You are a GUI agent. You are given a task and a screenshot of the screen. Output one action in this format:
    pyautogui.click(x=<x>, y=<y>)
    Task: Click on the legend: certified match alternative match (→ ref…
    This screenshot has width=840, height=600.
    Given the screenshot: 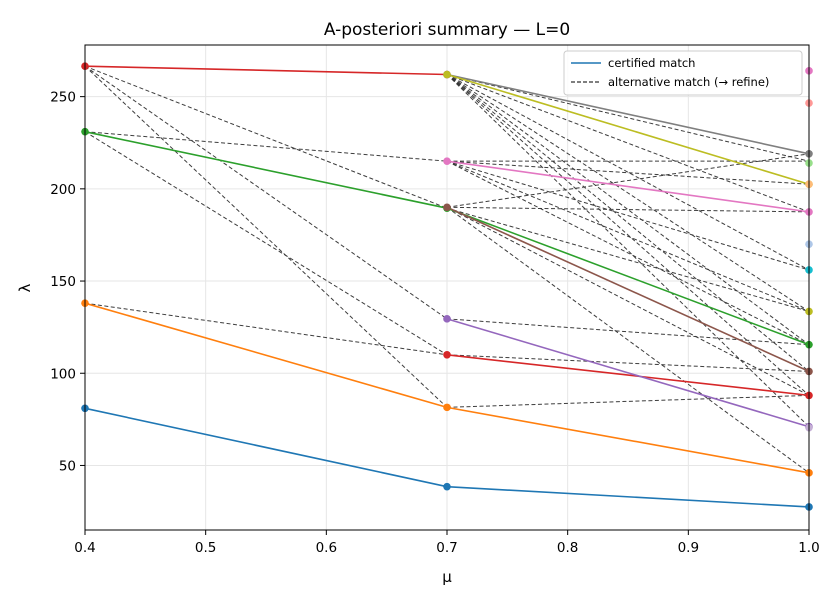 What is the action you would take?
    pyautogui.click(x=683, y=73)
    